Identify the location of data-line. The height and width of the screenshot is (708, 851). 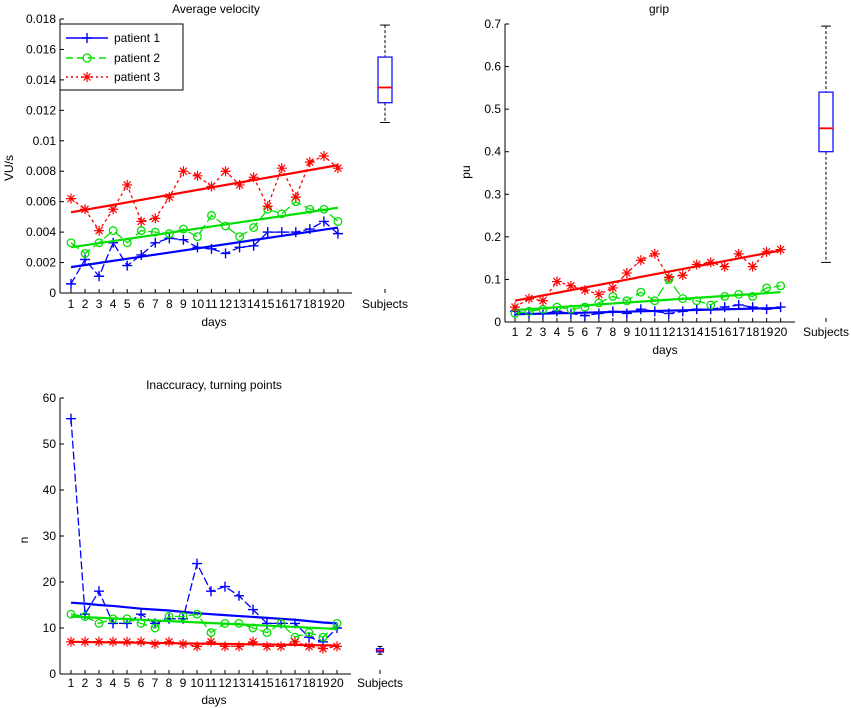
(204, 227).